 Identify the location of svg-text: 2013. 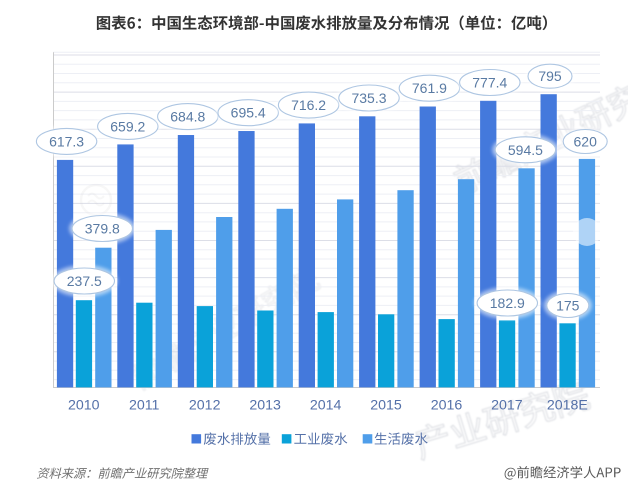
(265, 406).